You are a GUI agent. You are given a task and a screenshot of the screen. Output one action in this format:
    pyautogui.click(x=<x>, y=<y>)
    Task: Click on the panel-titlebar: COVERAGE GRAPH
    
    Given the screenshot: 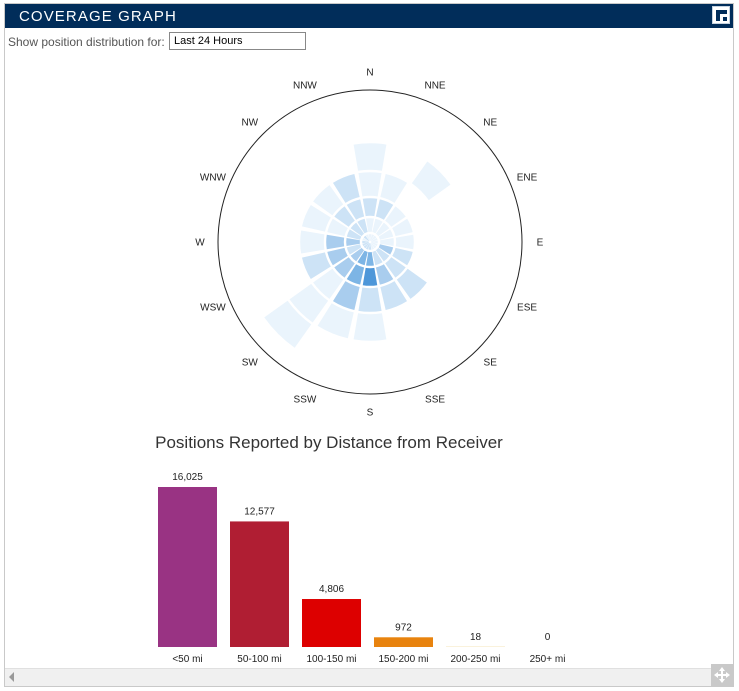 What is the action you would take?
    pyautogui.click(x=369, y=16)
    